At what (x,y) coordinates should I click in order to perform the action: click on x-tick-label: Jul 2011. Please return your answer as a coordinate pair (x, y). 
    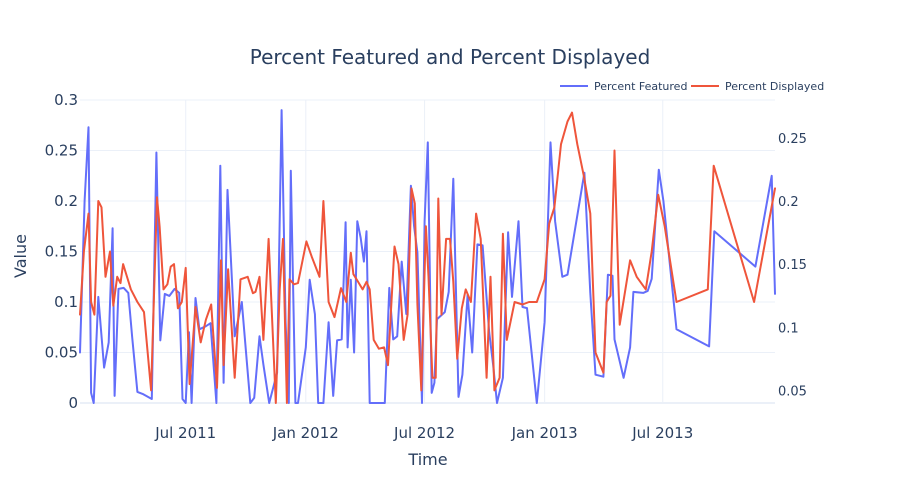
    Looking at the image, I should click on (185, 433).